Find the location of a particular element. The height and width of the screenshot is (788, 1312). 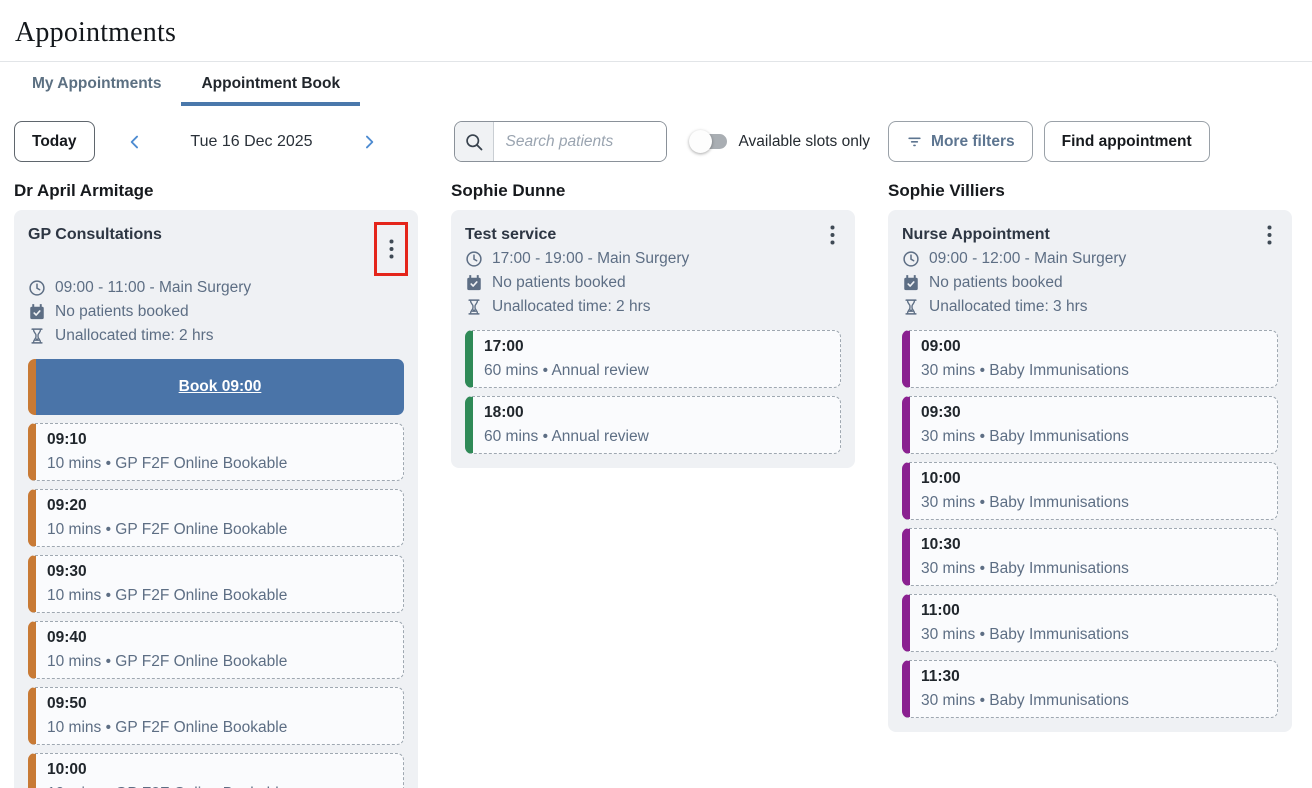

annotation-highlight-box is located at coordinates (391, 249).